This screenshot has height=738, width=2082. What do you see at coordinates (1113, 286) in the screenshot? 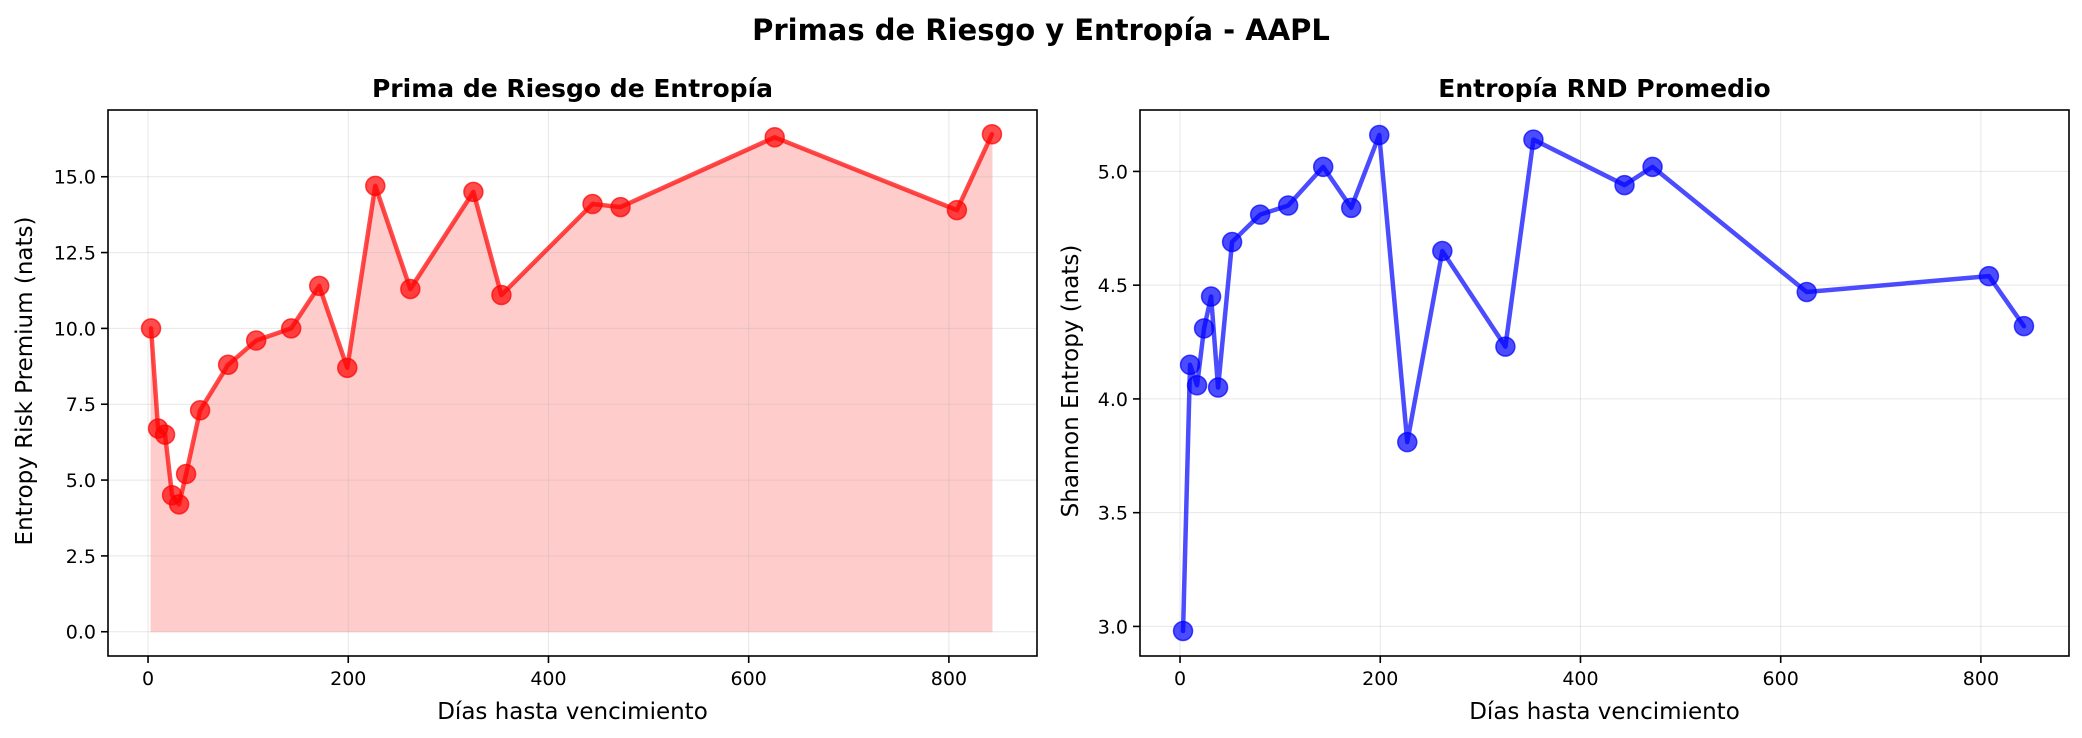
I see `y-tick-label: 4.5` at bounding box center [1113, 286].